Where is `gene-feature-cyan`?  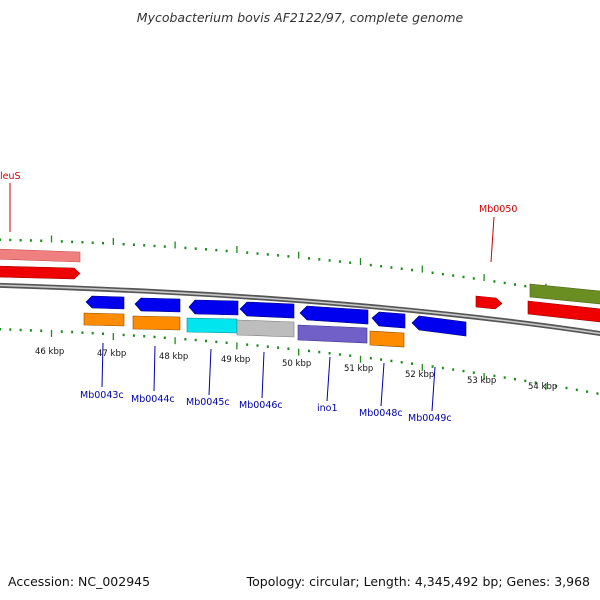 gene-feature-cyan is located at coordinates (212, 325).